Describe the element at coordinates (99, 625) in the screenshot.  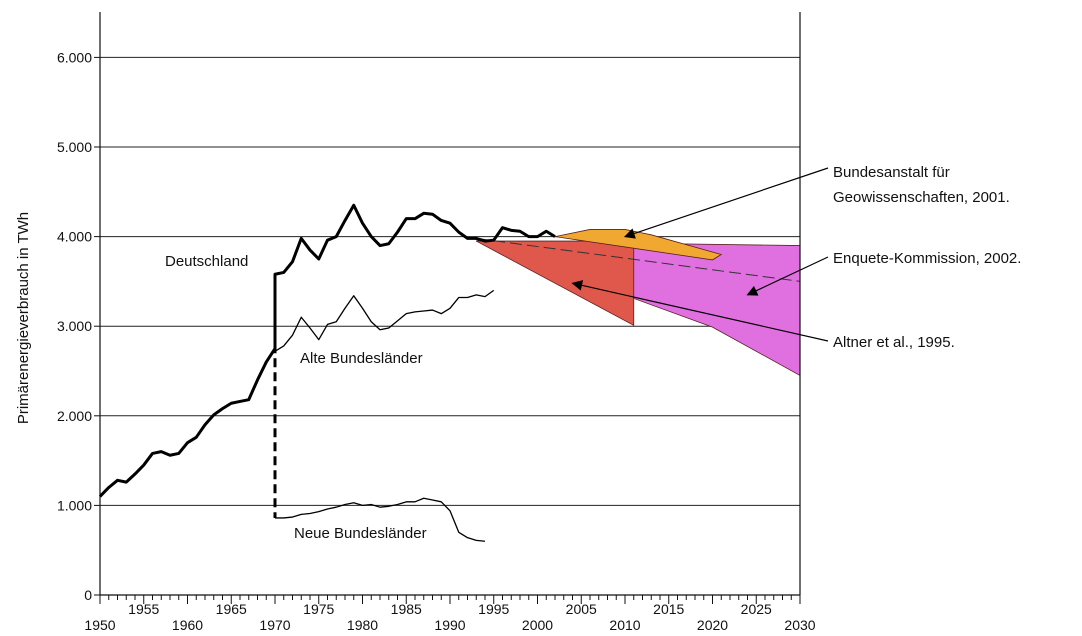
I see `x-tick-label-1950: 1950` at that location.